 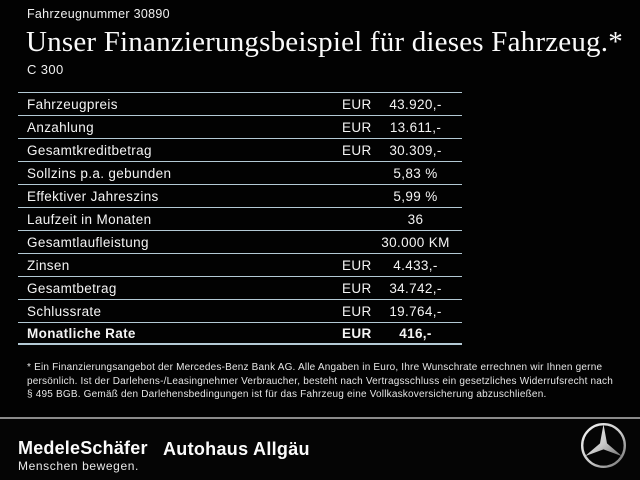 What do you see at coordinates (89, 150) in the screenshot?
I see `row-label: Gesamtkreditbetrag` at bounding box center [89, 150].